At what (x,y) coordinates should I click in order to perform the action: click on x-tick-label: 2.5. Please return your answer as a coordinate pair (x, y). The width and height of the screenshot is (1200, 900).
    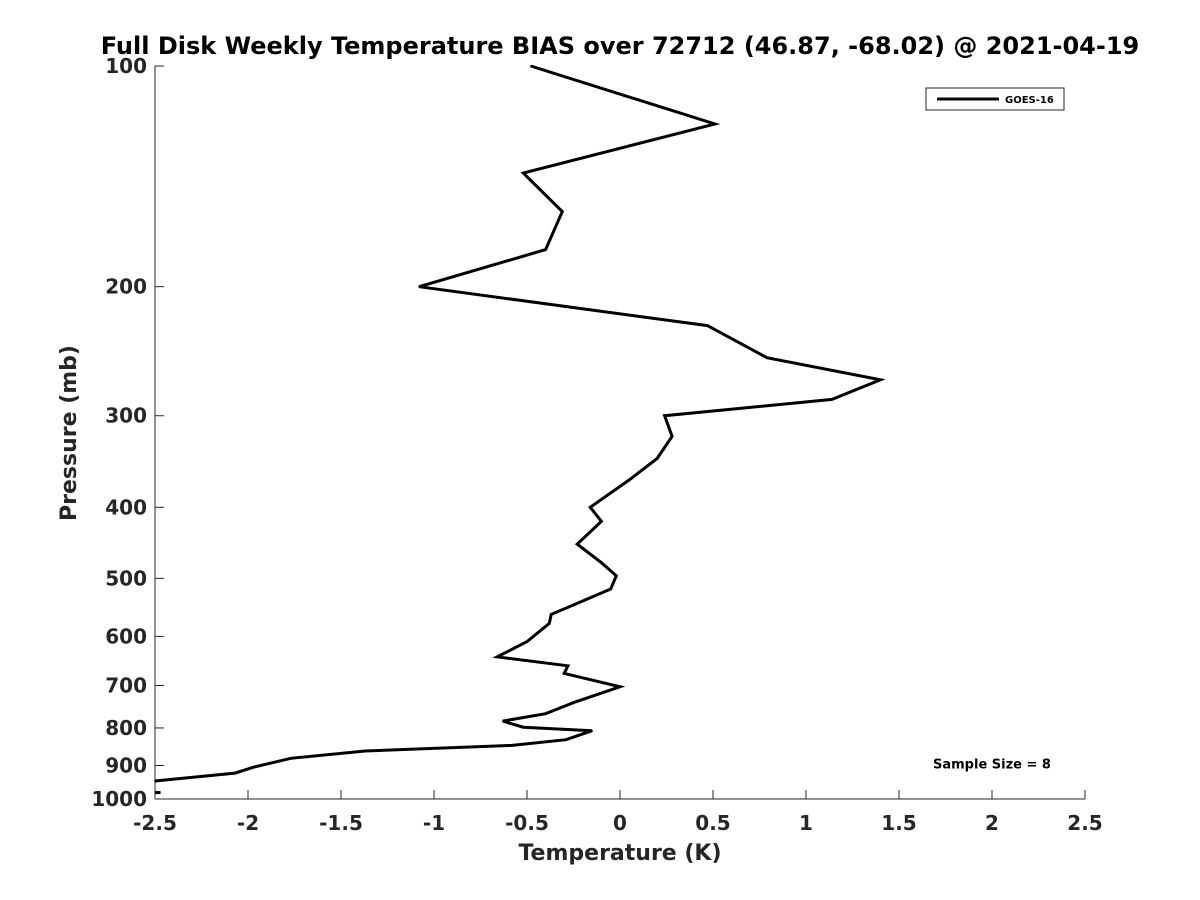
    Looking at the image, I should click on (1084, 823).